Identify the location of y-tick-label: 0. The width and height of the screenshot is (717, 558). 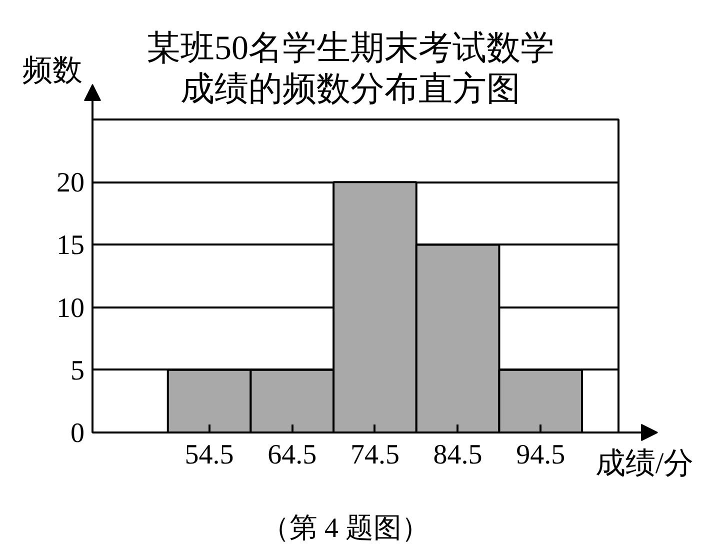
(77, 433).